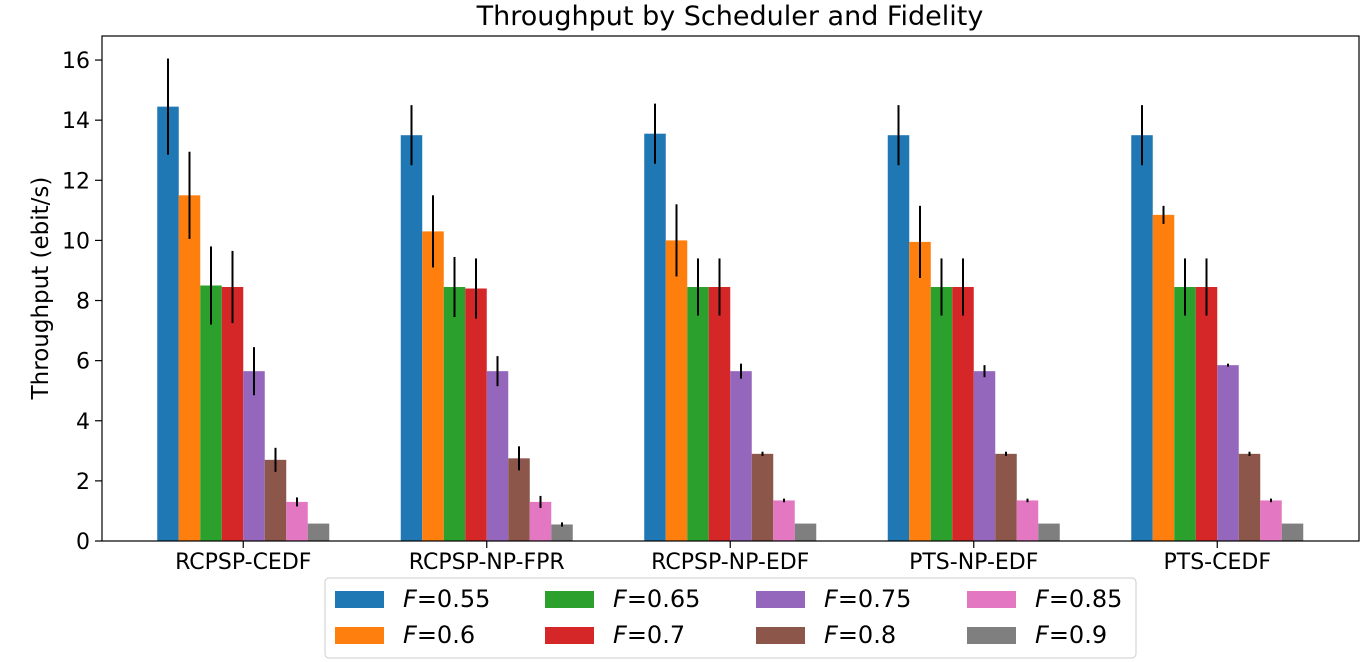 This screenshot has width=1366, height=662. Describe the element at coordinates (1078, 599) in the screenshot. I see `legend-label: F=0.85` at that location.